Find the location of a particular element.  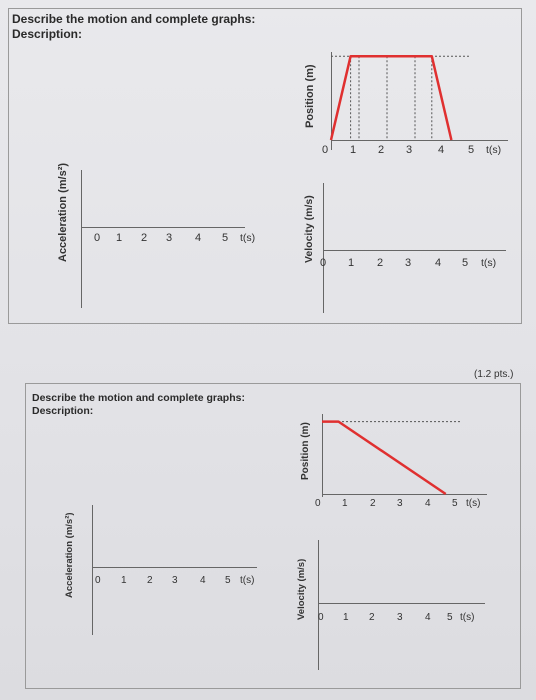

problem1-heading: Describe the motion and complete graphs: is located at coordinates (134, 19).